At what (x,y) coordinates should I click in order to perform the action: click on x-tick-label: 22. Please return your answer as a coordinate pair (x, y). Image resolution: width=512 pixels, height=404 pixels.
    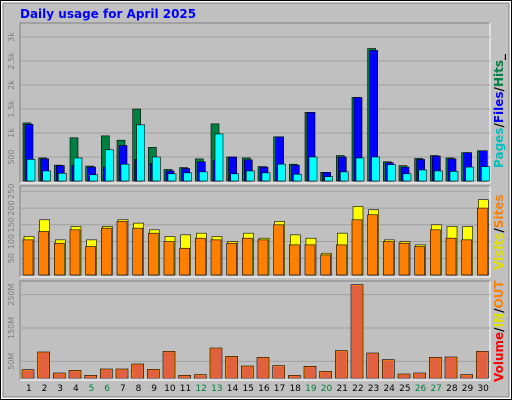
    Looking at the image, I should click on (357, 389).